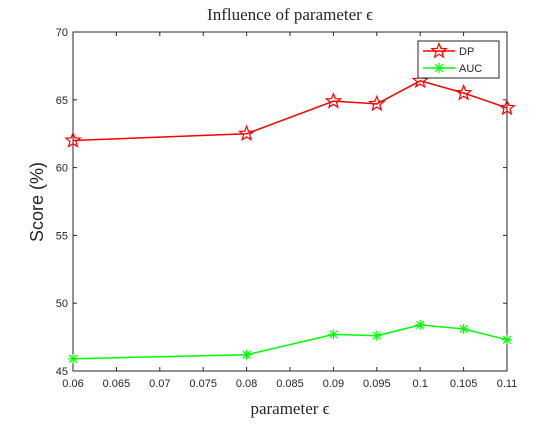  Describe the element at coordinates (159, 384) in the screenshot. I see `x-tick-label: 0.07` at that location.